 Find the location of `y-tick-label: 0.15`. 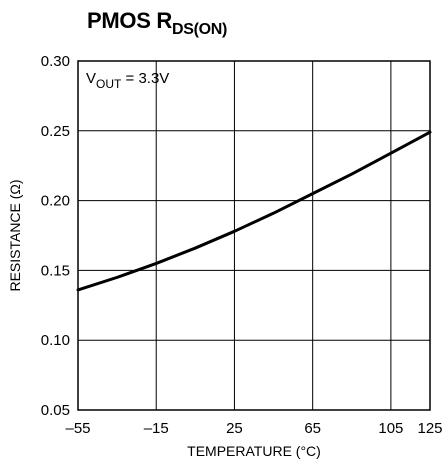

y-tick-label: 0.15 is located at coordinates (55, 270).